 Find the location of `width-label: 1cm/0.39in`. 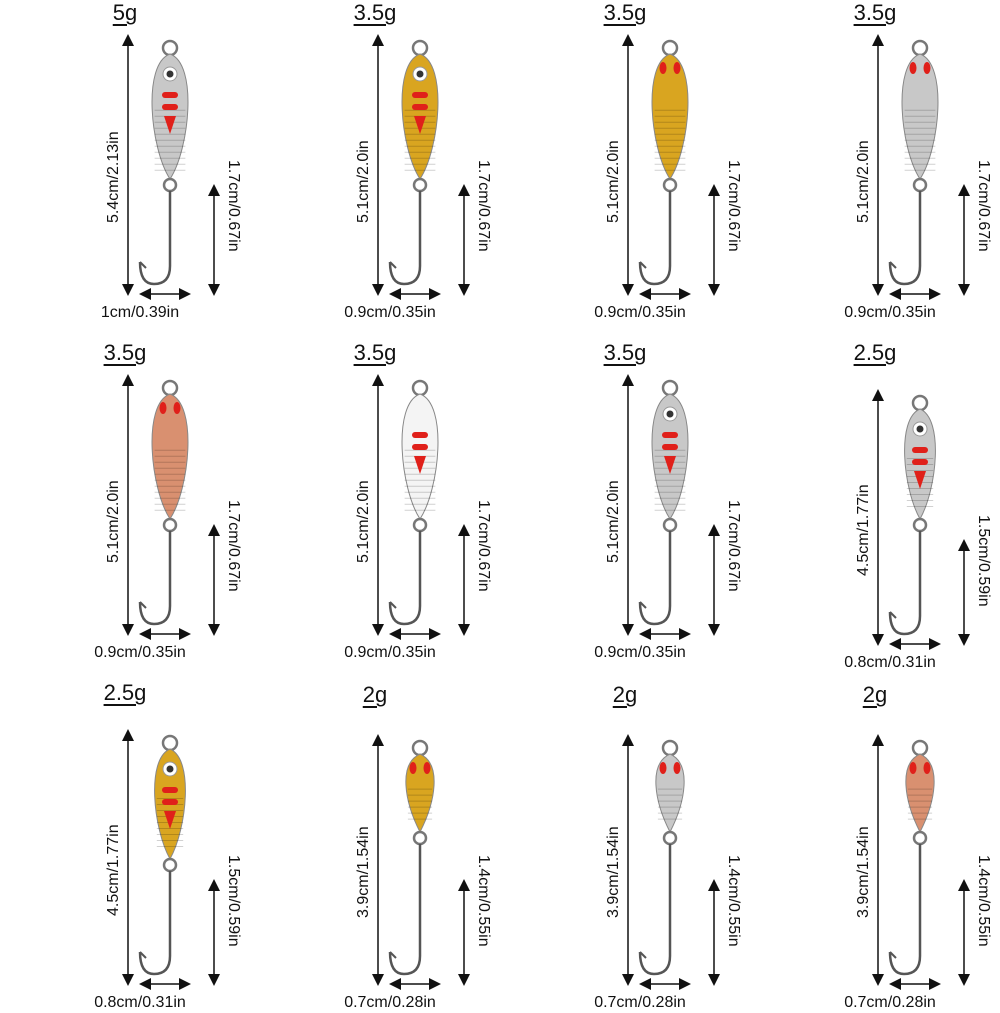

width-label: 1cm/0.39in is located at coordinates (140, 312).